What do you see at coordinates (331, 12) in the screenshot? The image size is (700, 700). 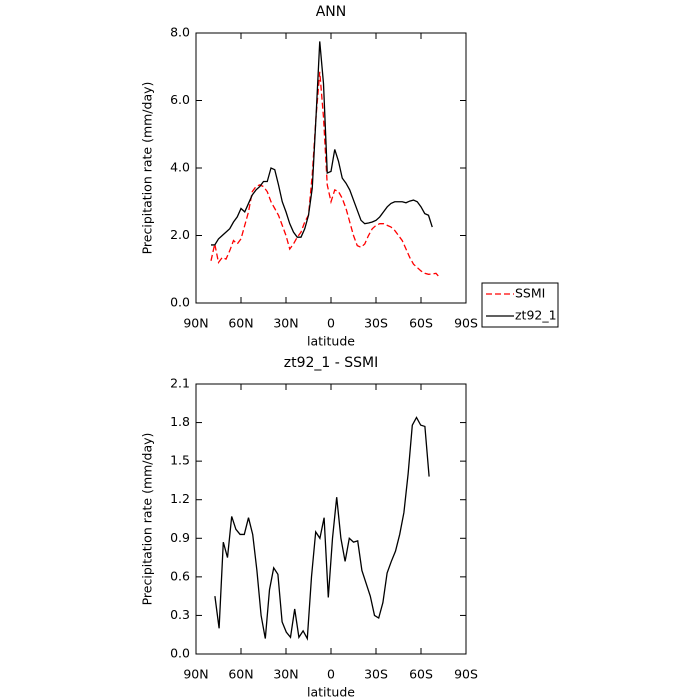 I see `chart-title: ANN` at bounding box center [331, 12].